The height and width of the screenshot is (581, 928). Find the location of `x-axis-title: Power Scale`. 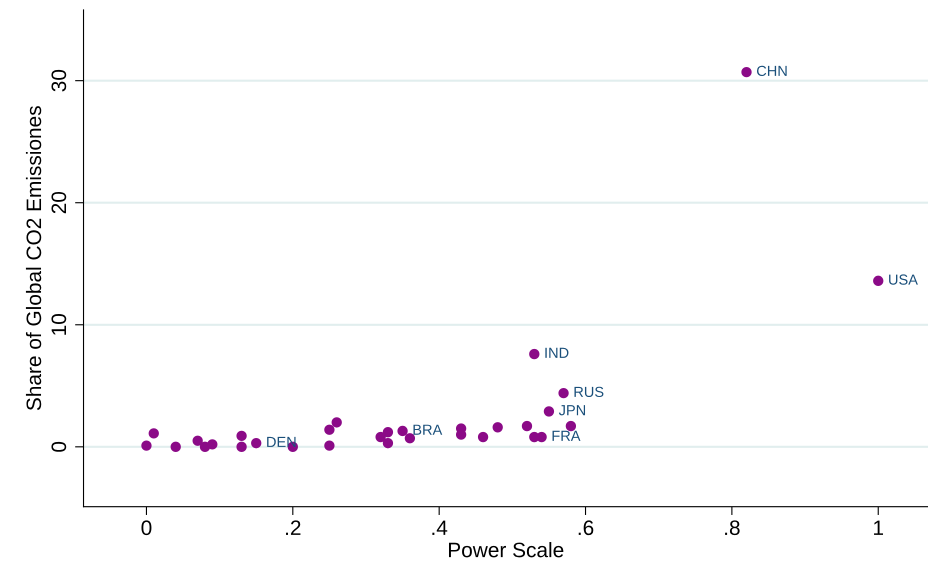

x-axis-title: Power Scale is located at coordinates (506, 550).